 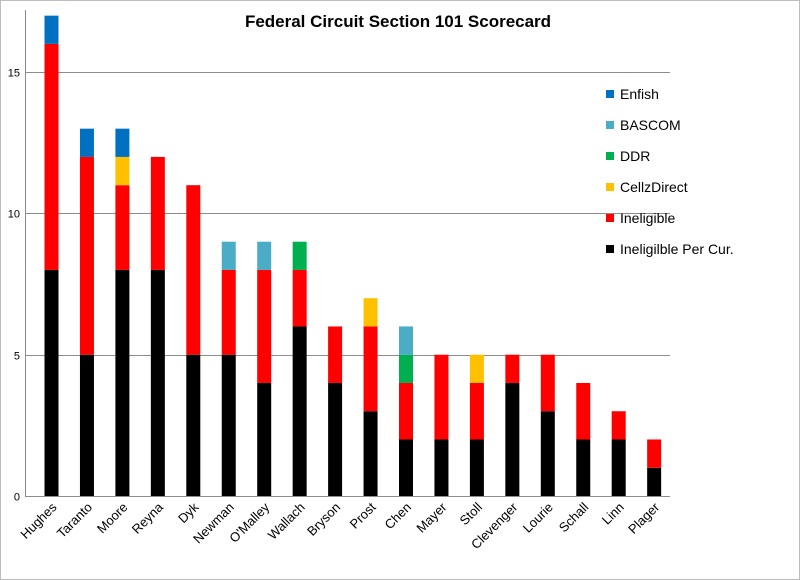 I want to click on y-tick-label: 5, so click(x=17, y=357).